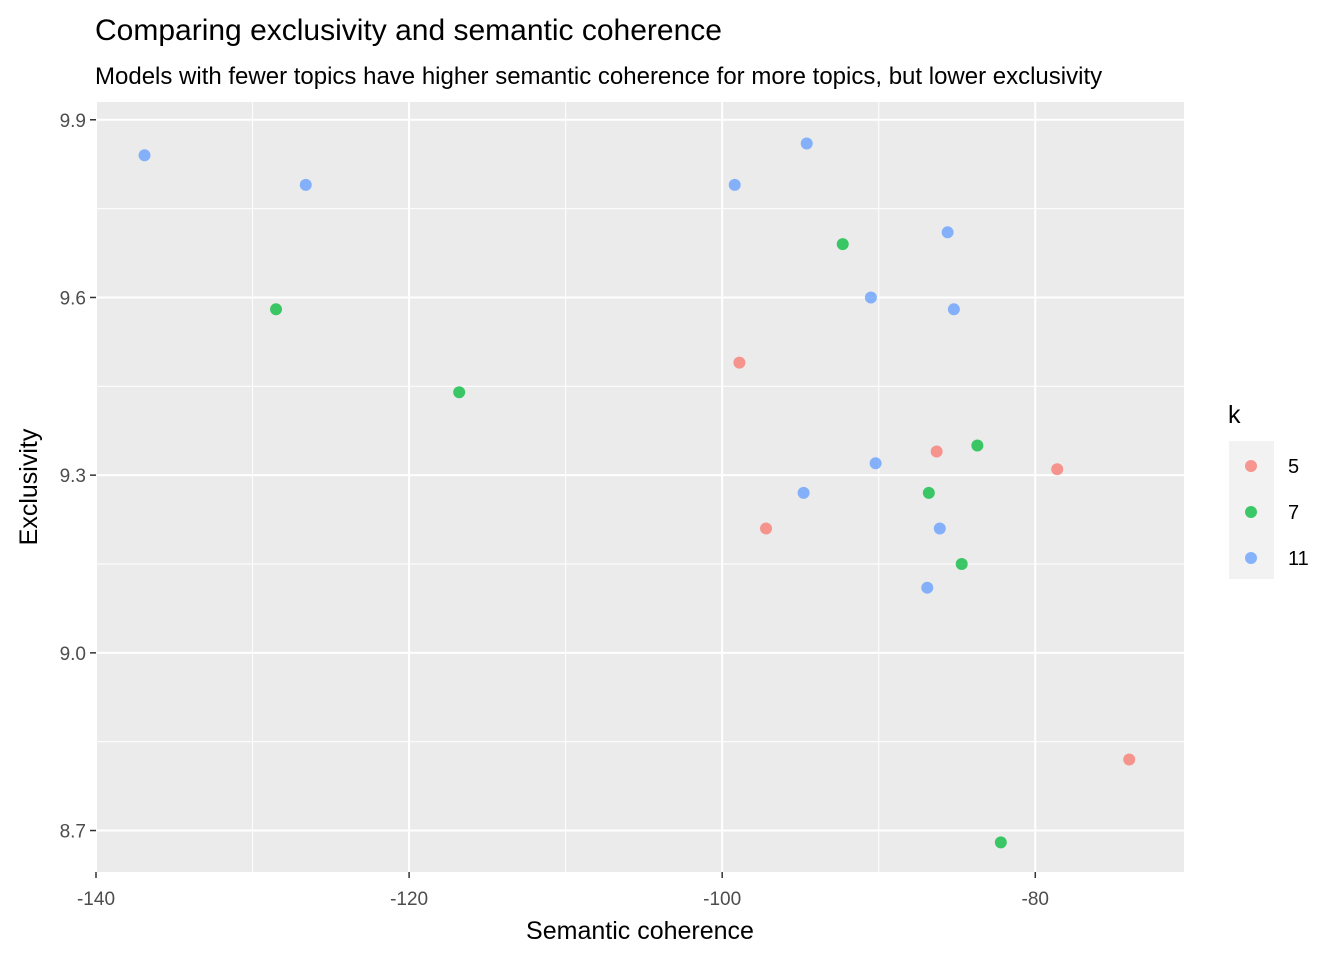 This screenshot has height=960, width=1344. I want to click on x-axis-title: Semantic coherence, so click(640, 931).